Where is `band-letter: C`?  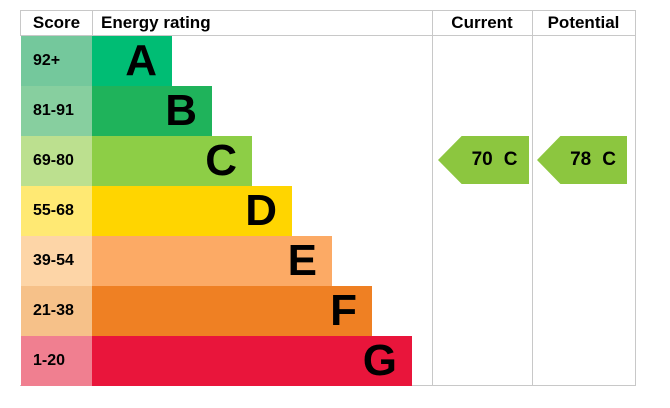
band-letter: C is located at coordinates (221, 160).